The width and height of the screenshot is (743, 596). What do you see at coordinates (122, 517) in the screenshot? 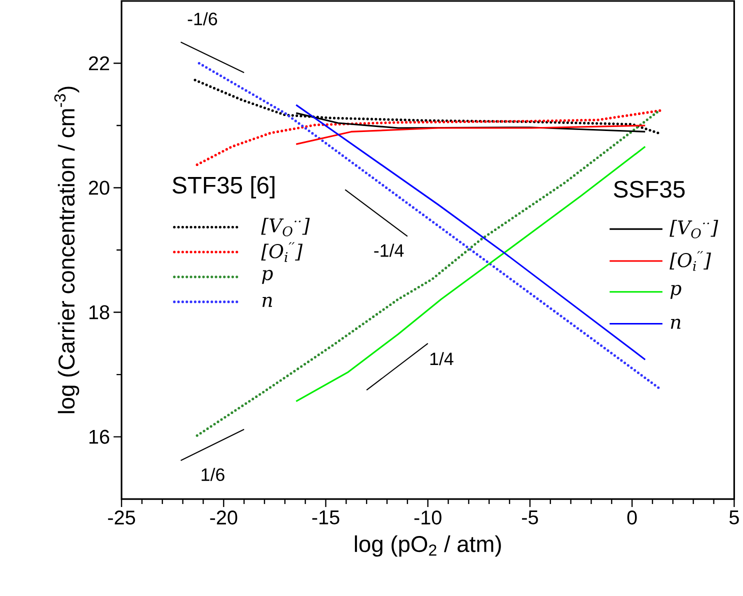
I see `x-tick-label: -25` at bounding box center [122, 517].